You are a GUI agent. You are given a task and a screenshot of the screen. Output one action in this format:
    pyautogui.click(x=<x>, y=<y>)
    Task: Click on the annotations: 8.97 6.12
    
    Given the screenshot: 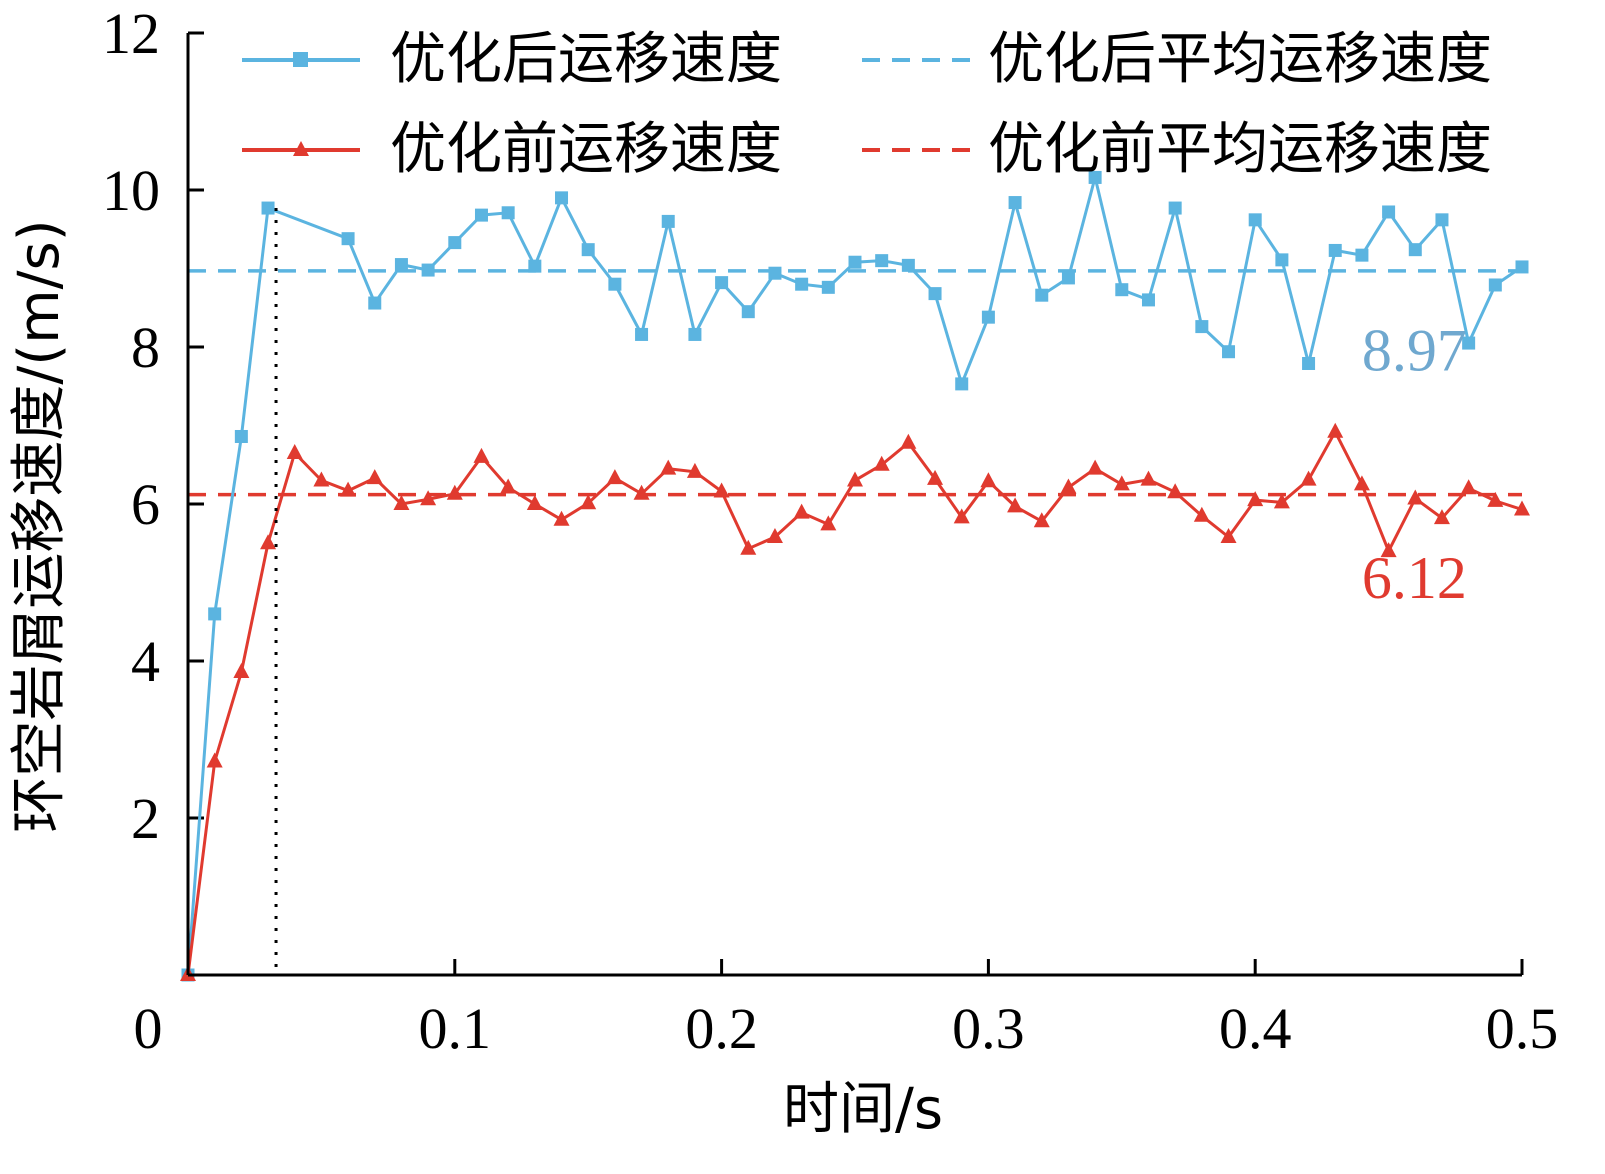 What is the action you would take?
    pyautogui.click(x=1414, y=465)
    